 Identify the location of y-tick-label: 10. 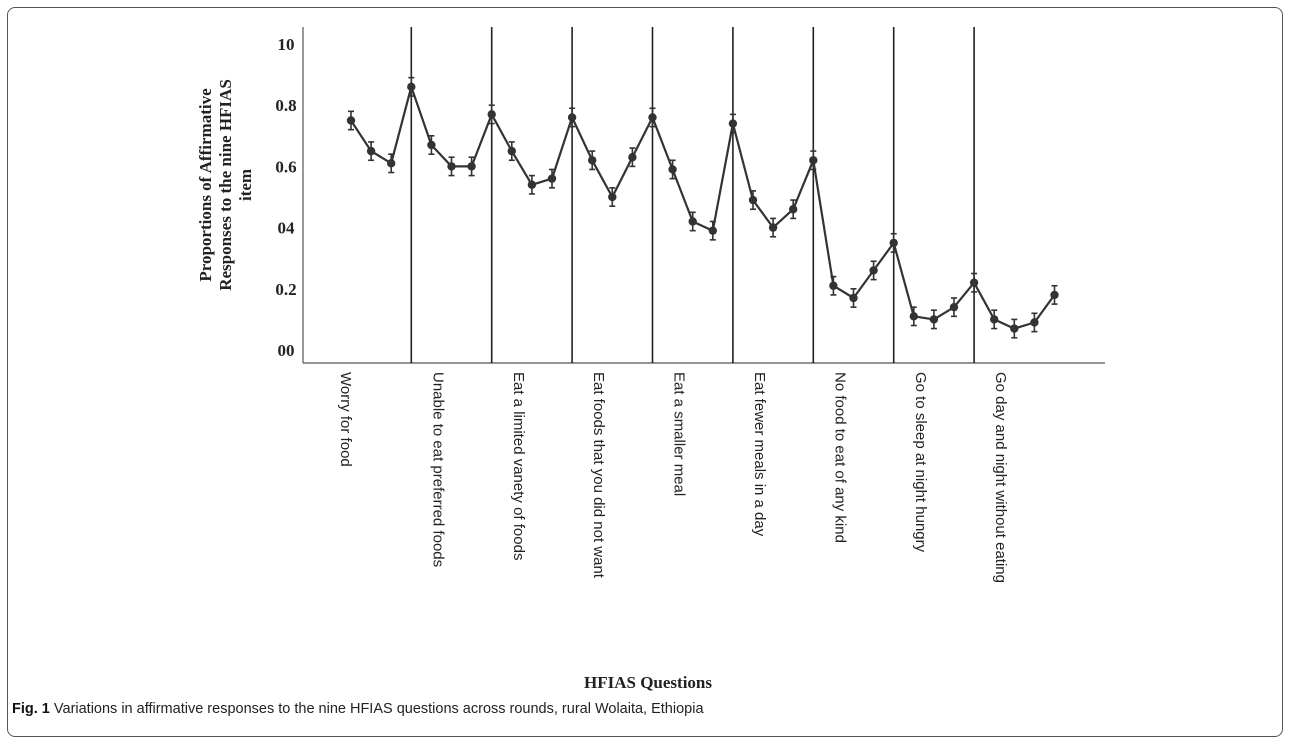
(286, 44).